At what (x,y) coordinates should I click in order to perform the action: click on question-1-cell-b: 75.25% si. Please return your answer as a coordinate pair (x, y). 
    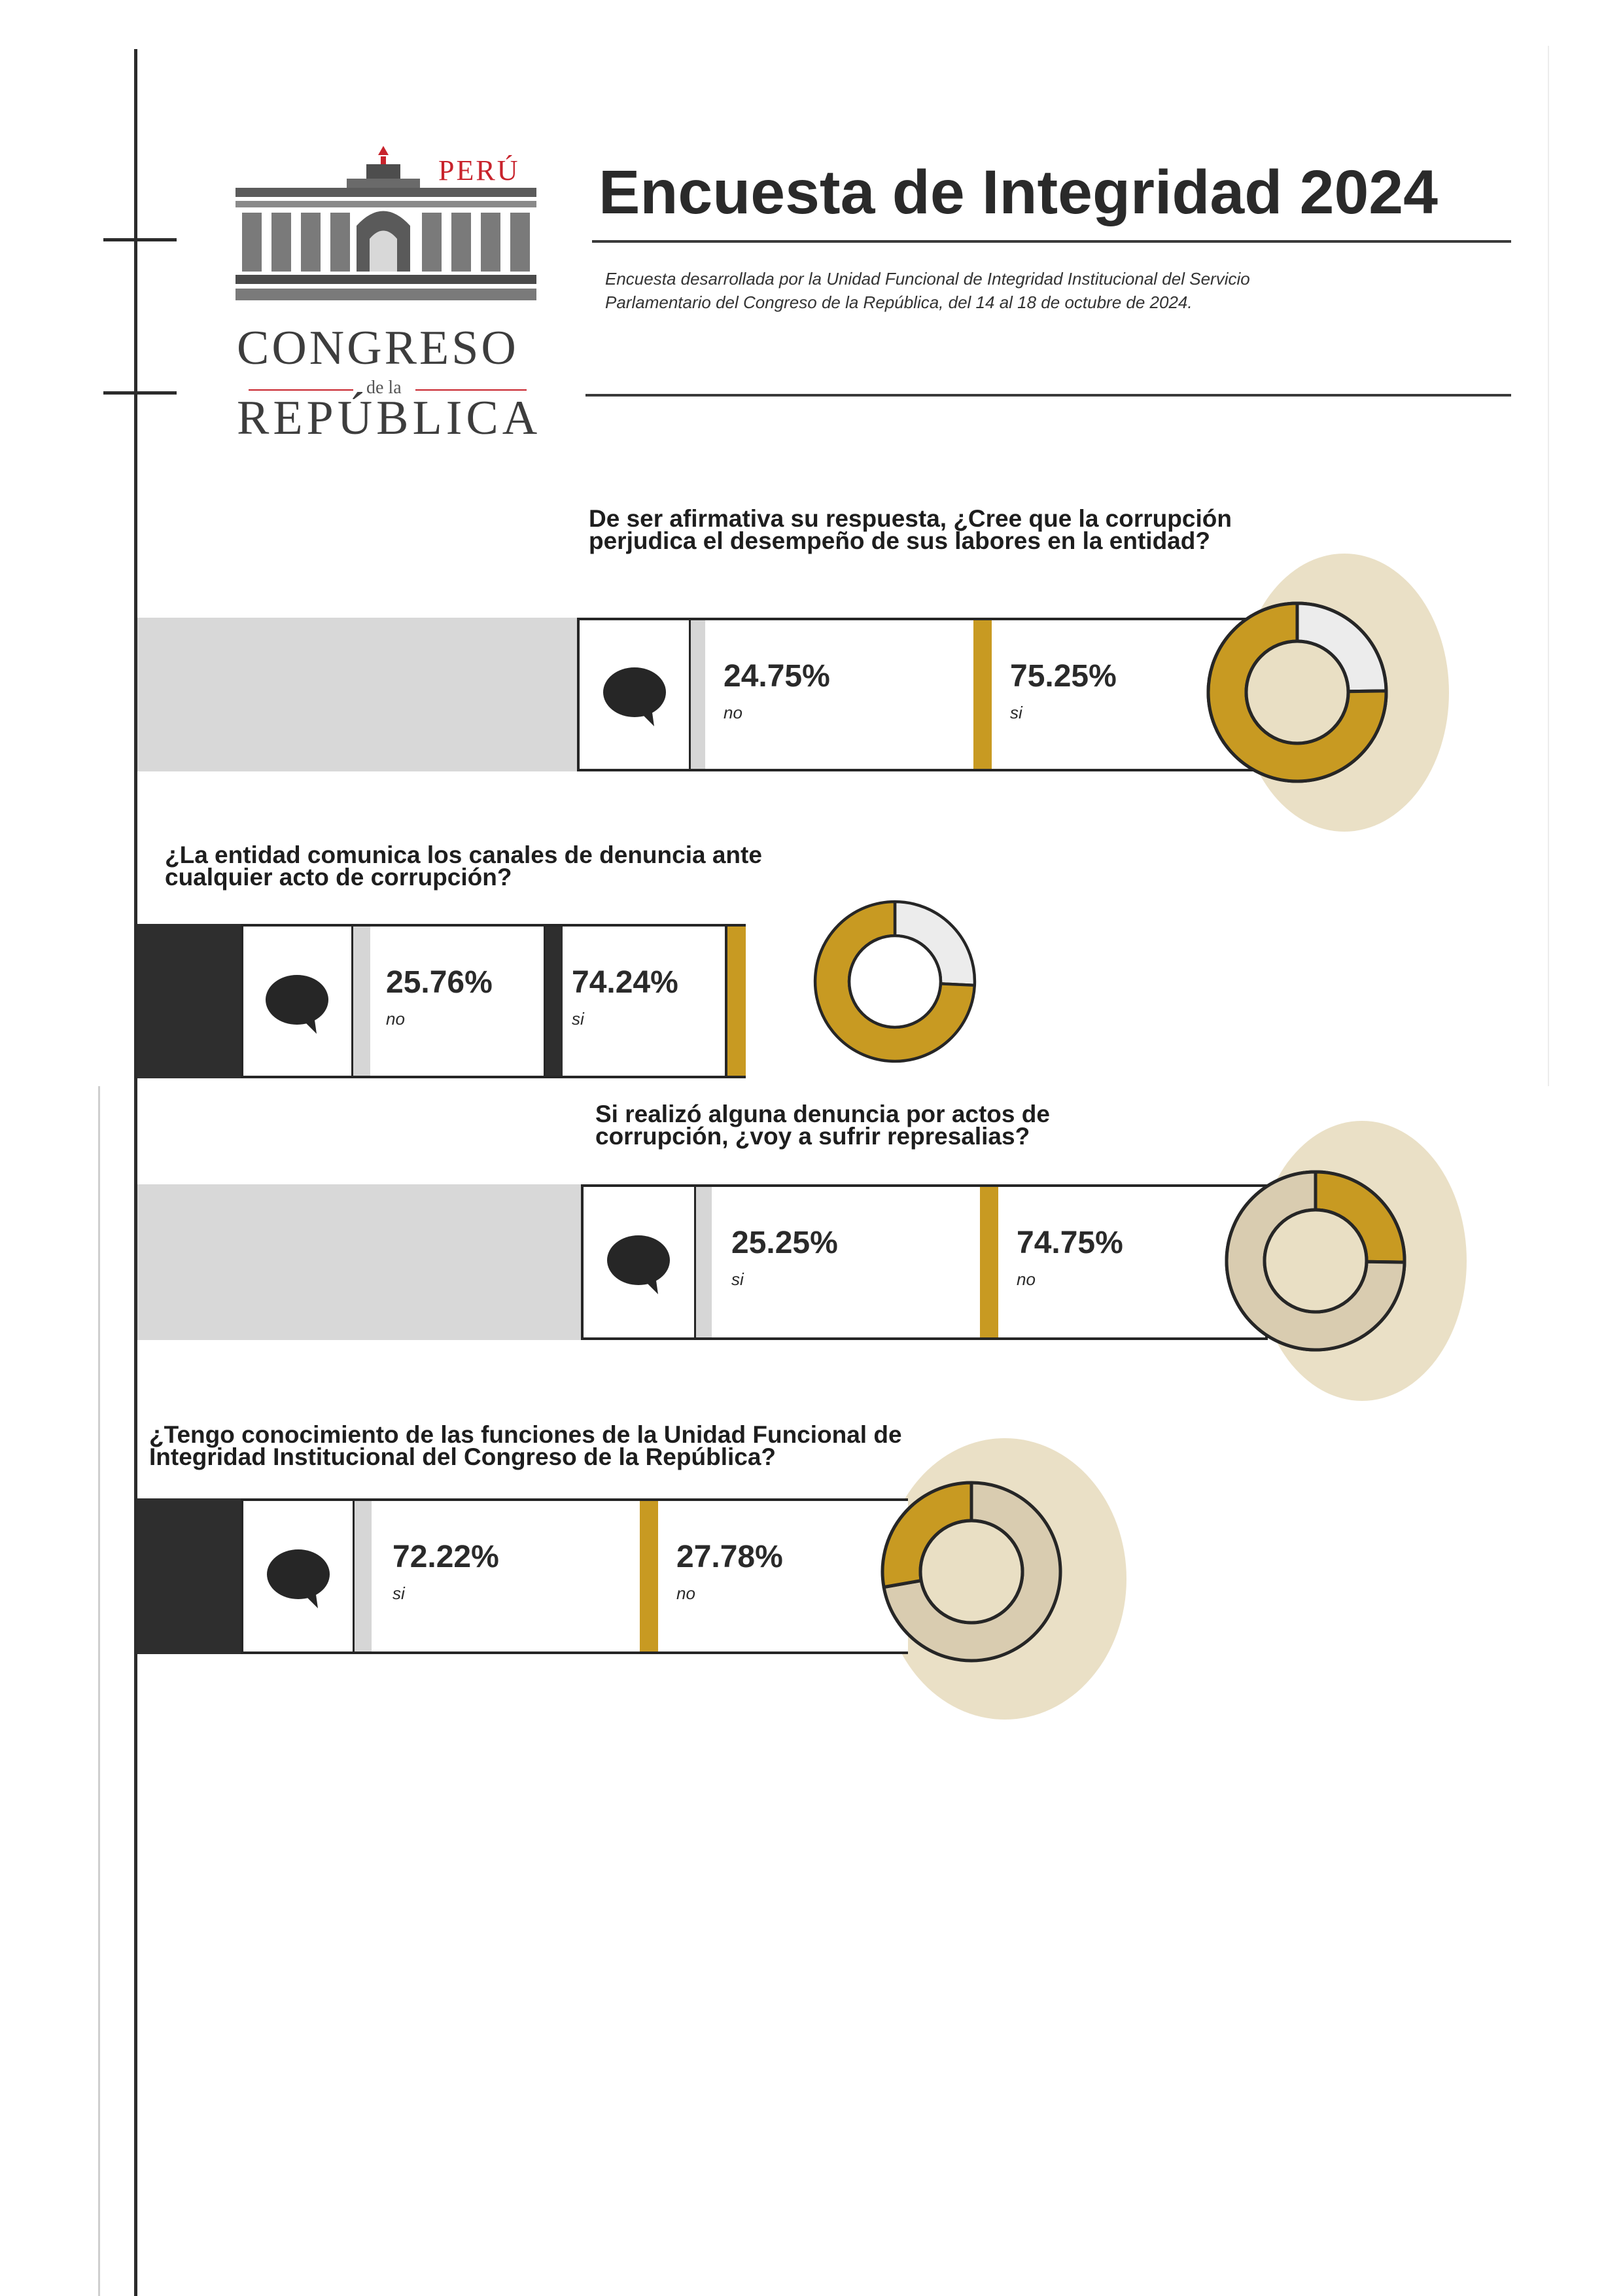
    Looking at the image, I should click on (1096, 694).